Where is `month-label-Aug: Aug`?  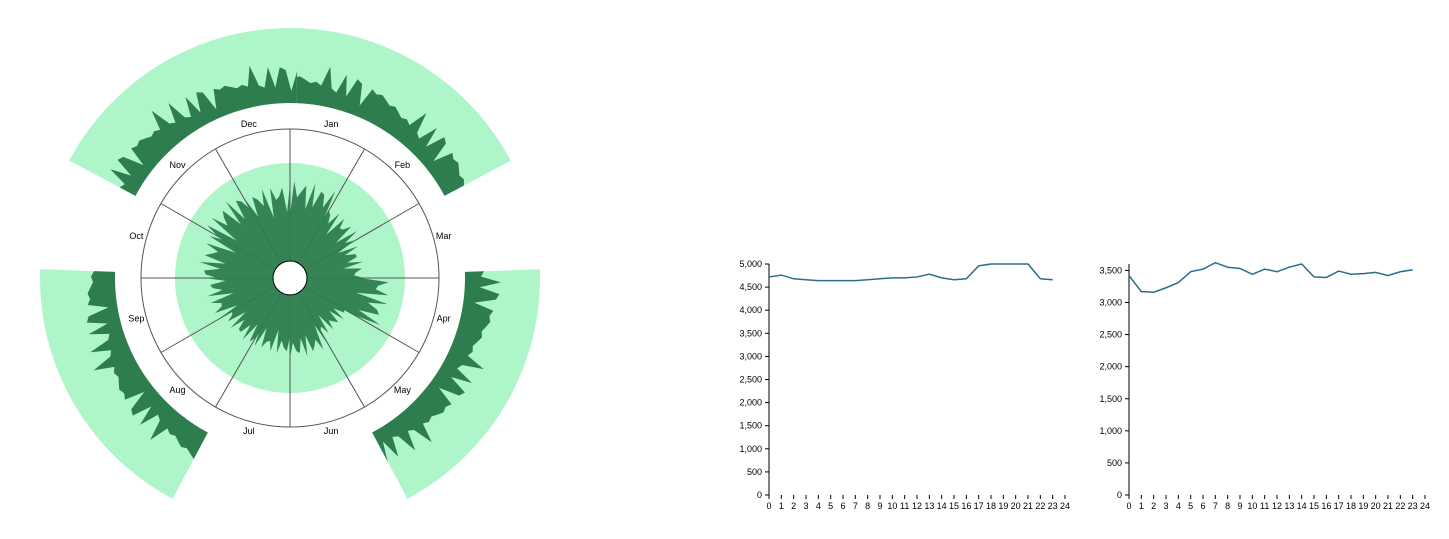
month-label-Aug: Aug is located at coordinates (178, 390).